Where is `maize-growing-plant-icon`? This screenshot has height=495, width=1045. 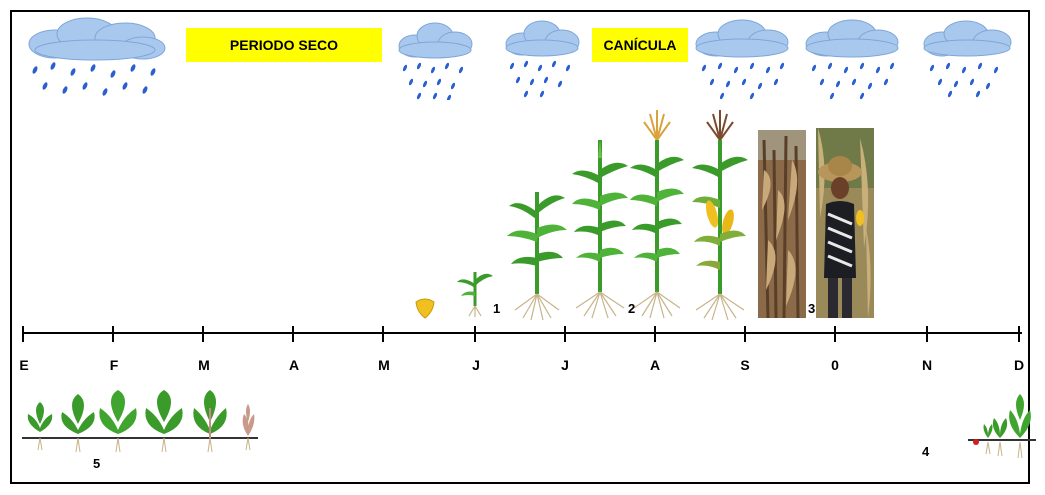
maize-growing-plant-icon is located at coordinates (600, 229).